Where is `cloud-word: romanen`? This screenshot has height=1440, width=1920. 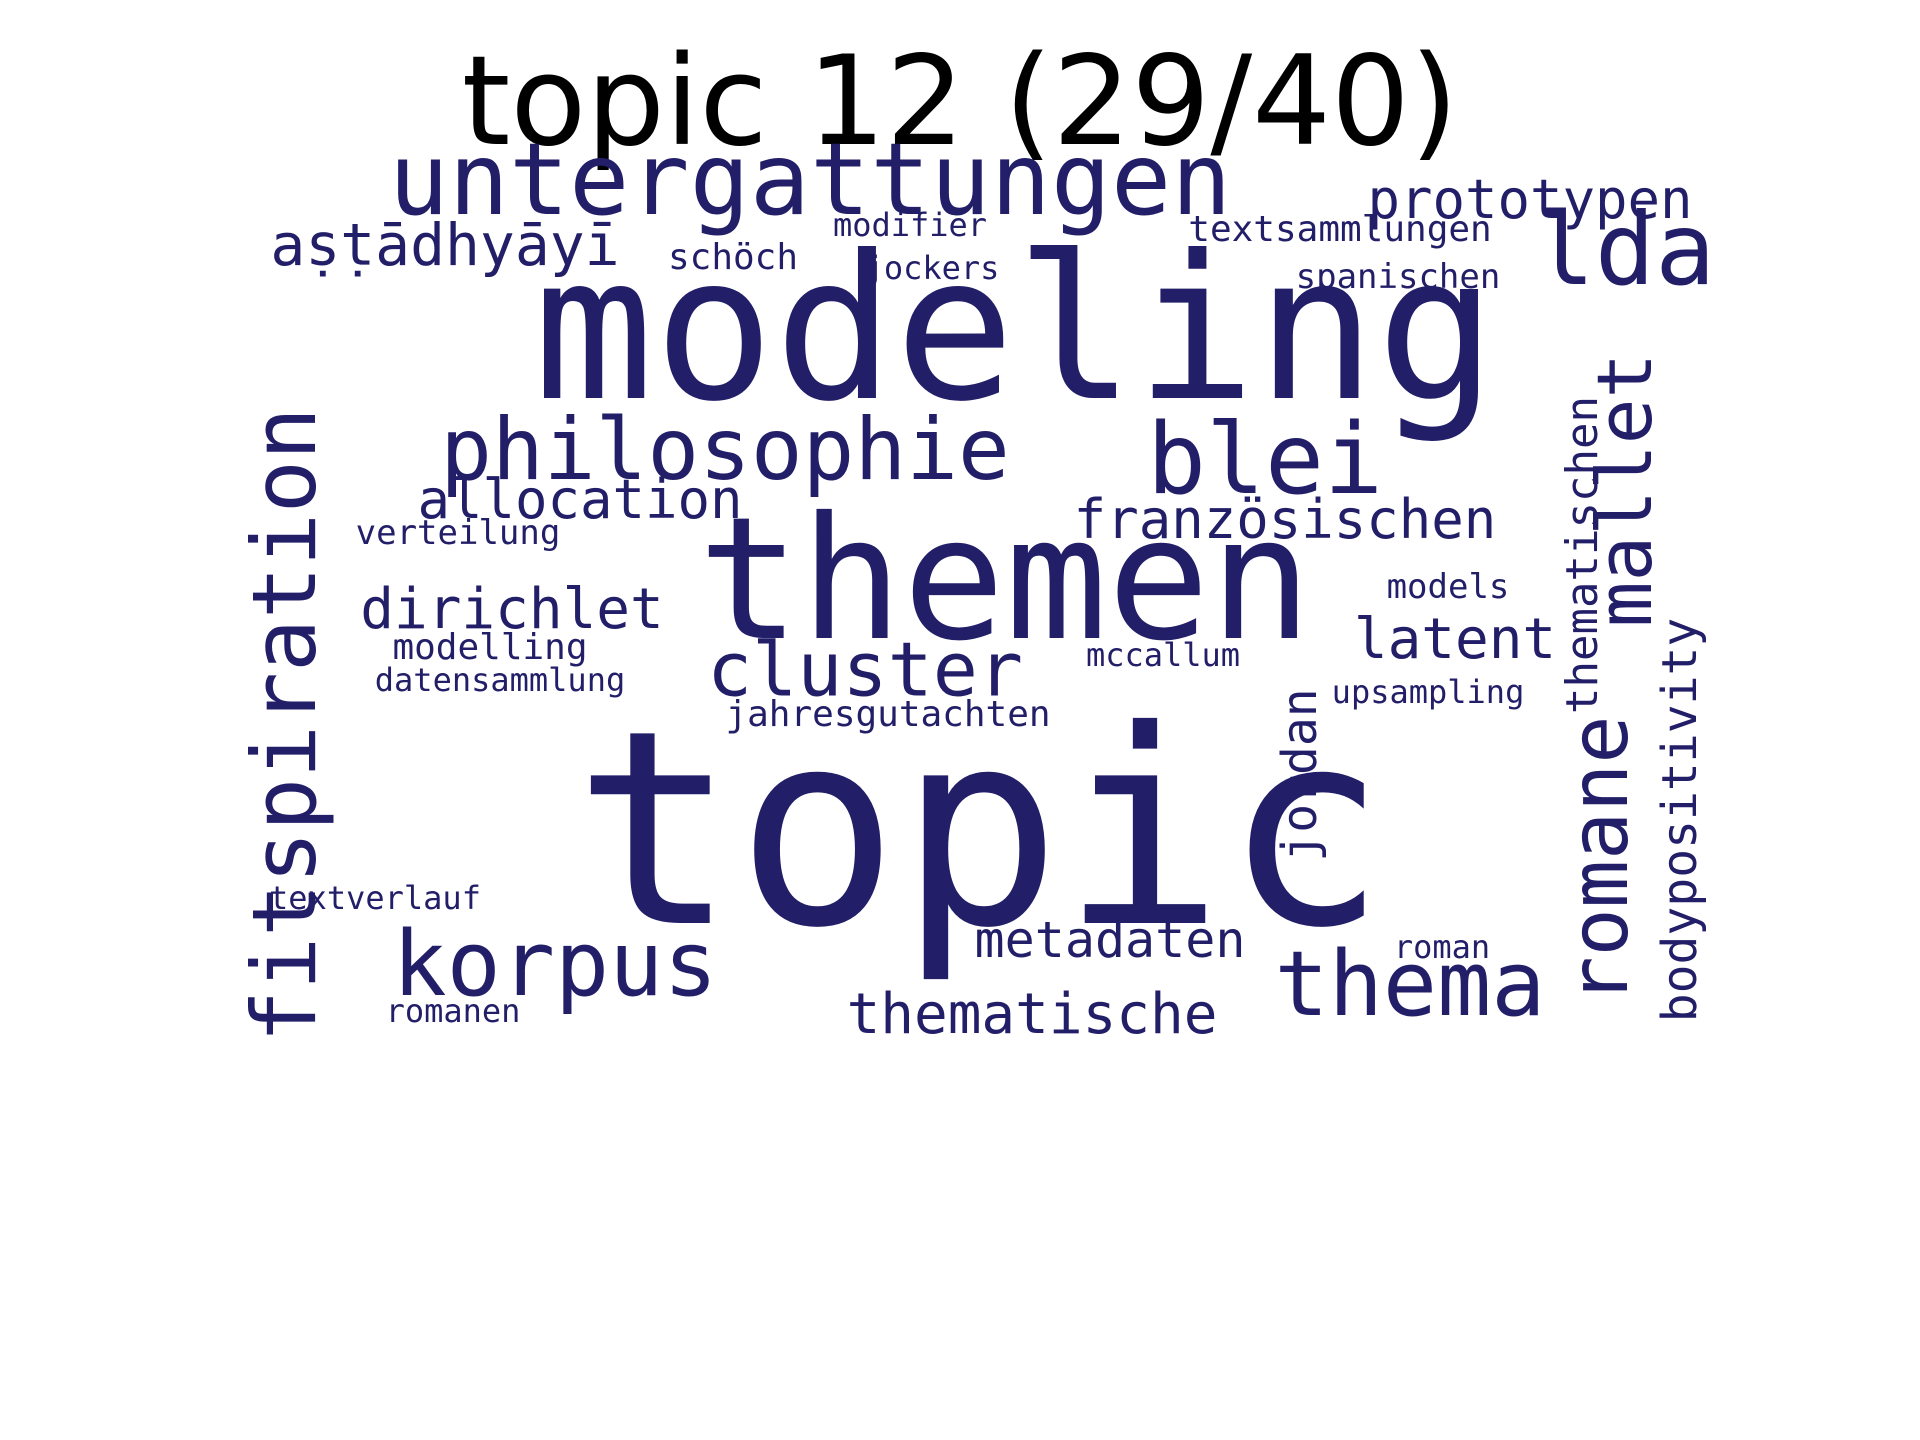 cloud-word: romanen is located at coordinates (453, 1011).